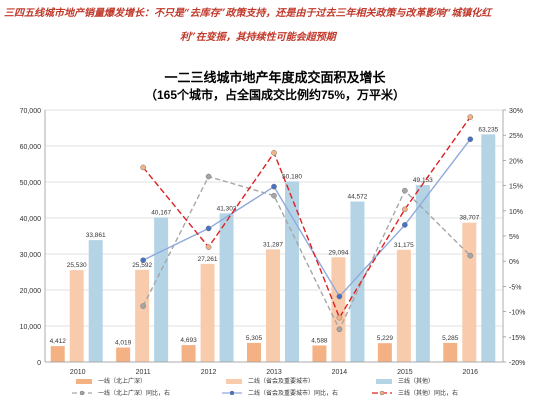  I want to click on bar-value-label: 31,175, so click(404, 245).